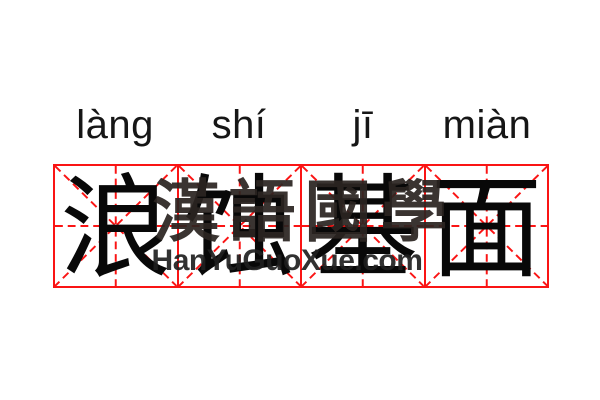 The height and width of the screenshot is (400, 600). I want to click on grid-cell-3: 基, so click(362, 226).